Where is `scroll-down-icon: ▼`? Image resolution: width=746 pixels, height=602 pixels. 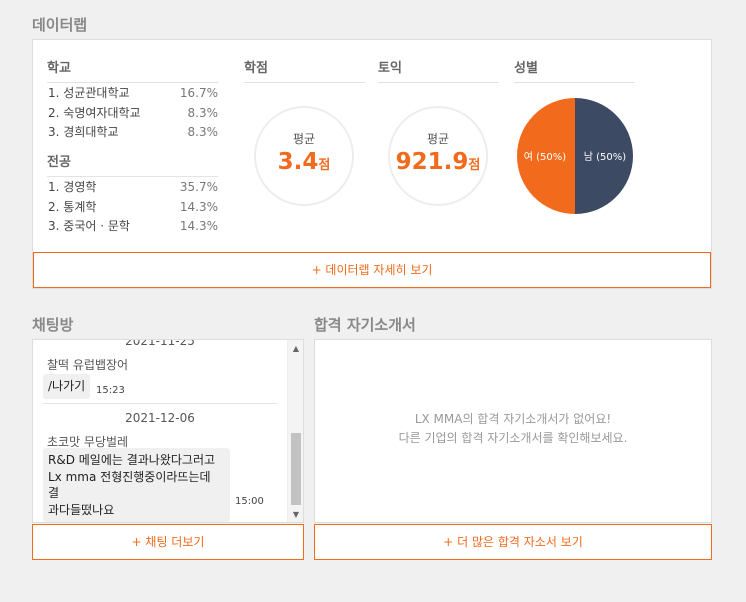
scroll-down-icon: ▼ is located at coordinates (296, 514).